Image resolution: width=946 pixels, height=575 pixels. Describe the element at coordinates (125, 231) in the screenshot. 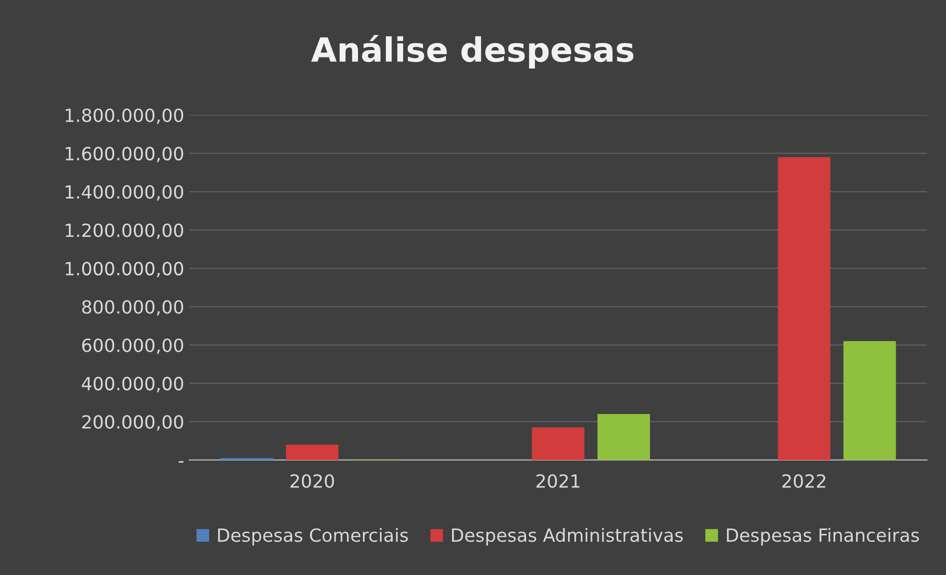

I see `y-tick-label: 1.200.000,00` at that location.